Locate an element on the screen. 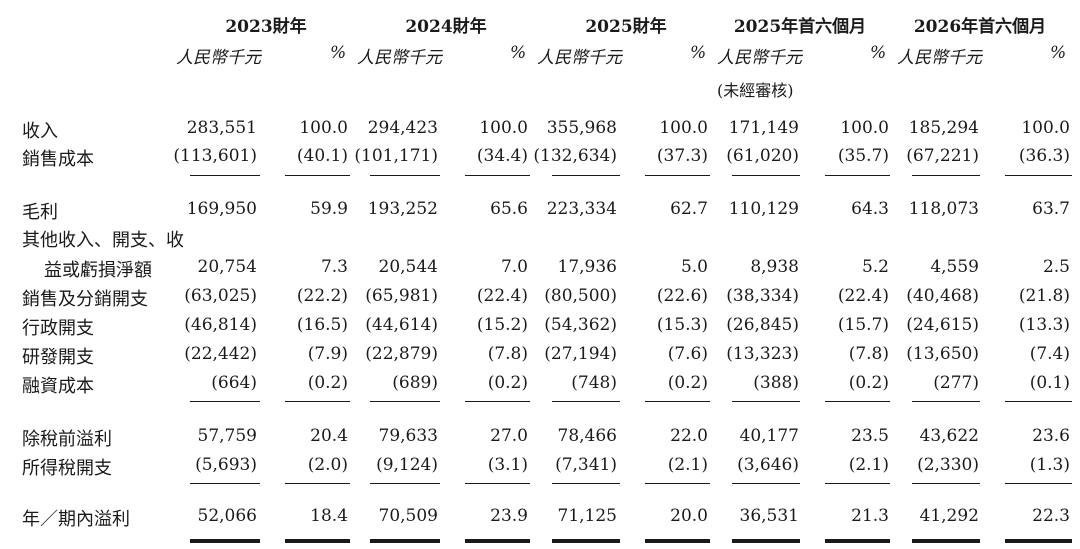  amount-cell: (65,981) is located at coordinates (401, 296).